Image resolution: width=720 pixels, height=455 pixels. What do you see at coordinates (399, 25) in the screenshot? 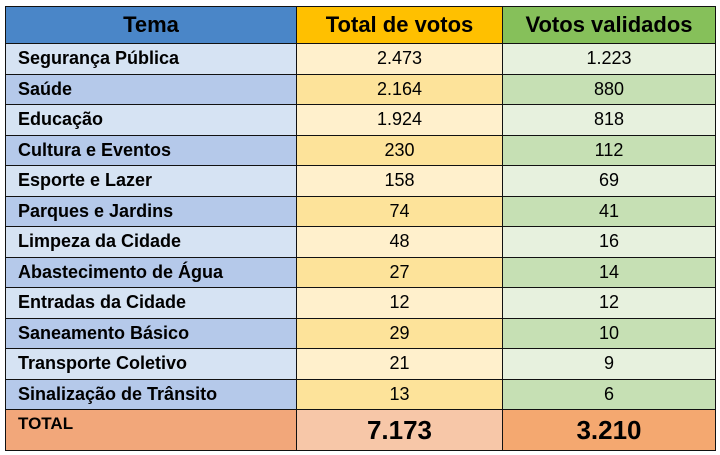
I see `header-total-votos: Total de votos` at bounding box center [399, 25].